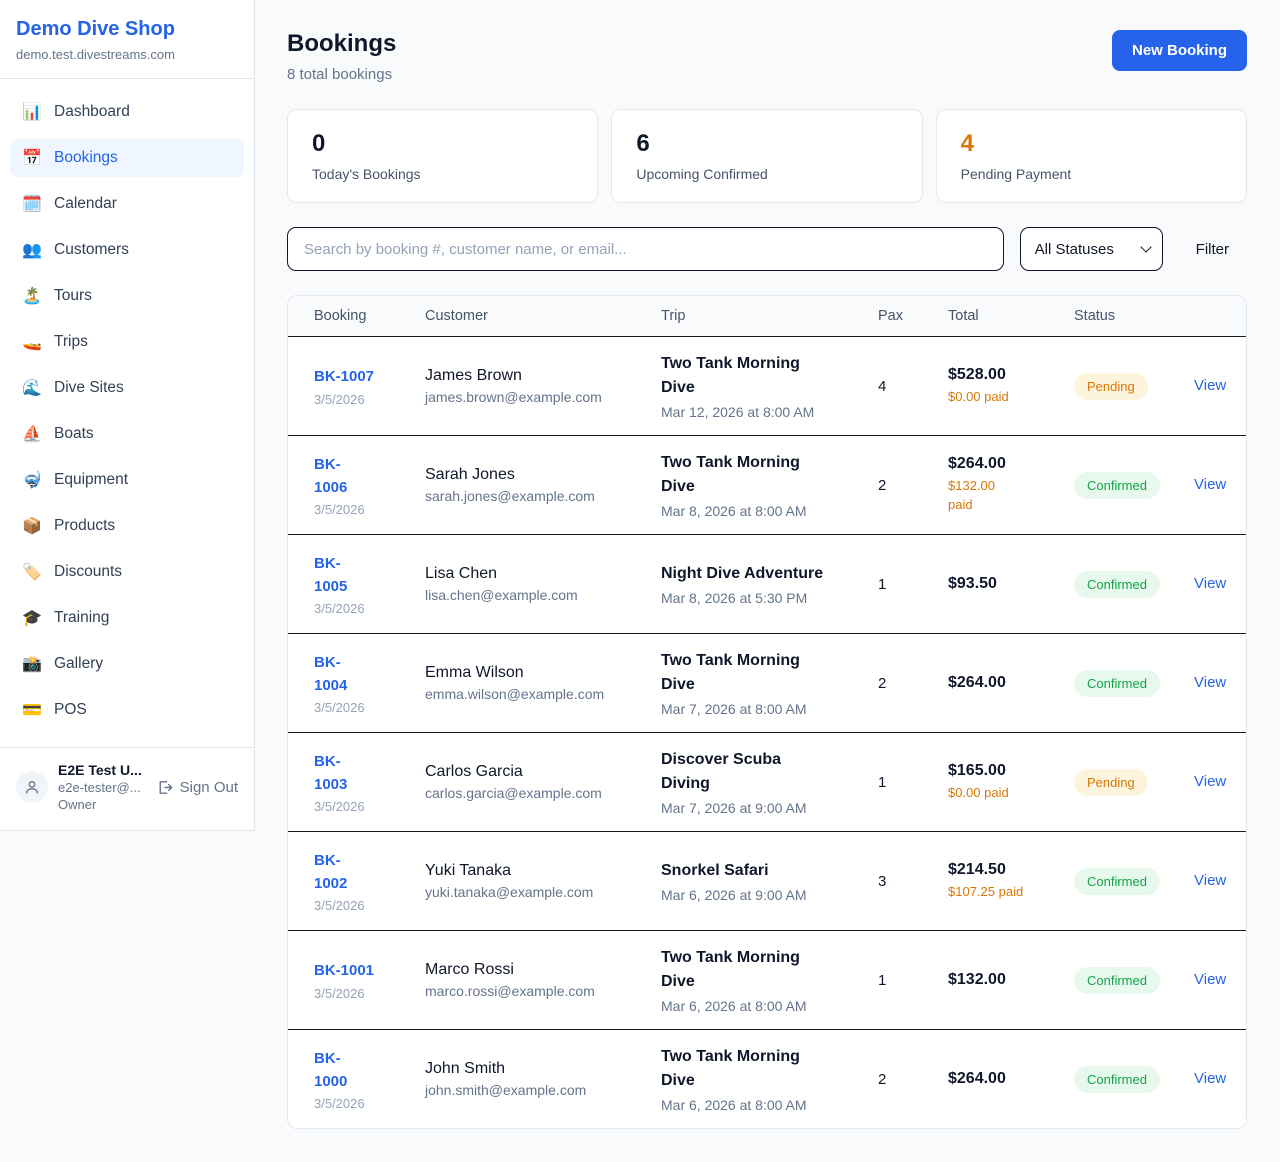  Describe the element at coordinates (506, 1090) in the screenshot. I see `customer-email: john.smith@example.com` at that location.